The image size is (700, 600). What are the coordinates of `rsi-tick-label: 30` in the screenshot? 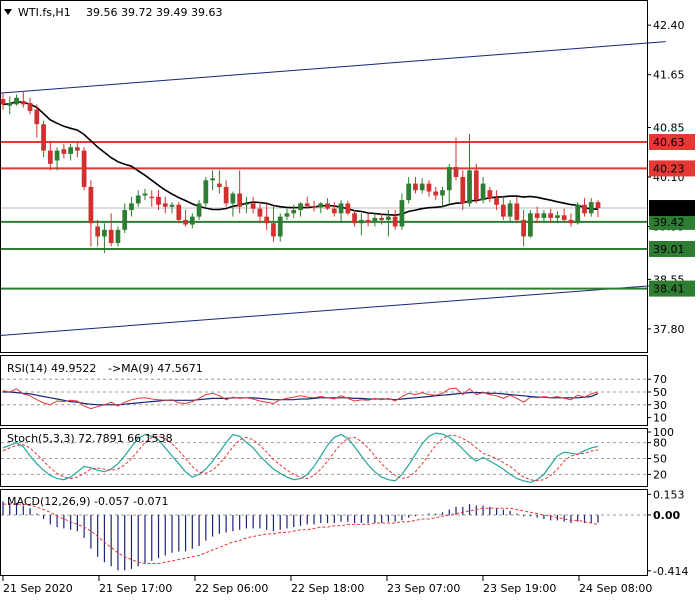 It's located at (660, 405).